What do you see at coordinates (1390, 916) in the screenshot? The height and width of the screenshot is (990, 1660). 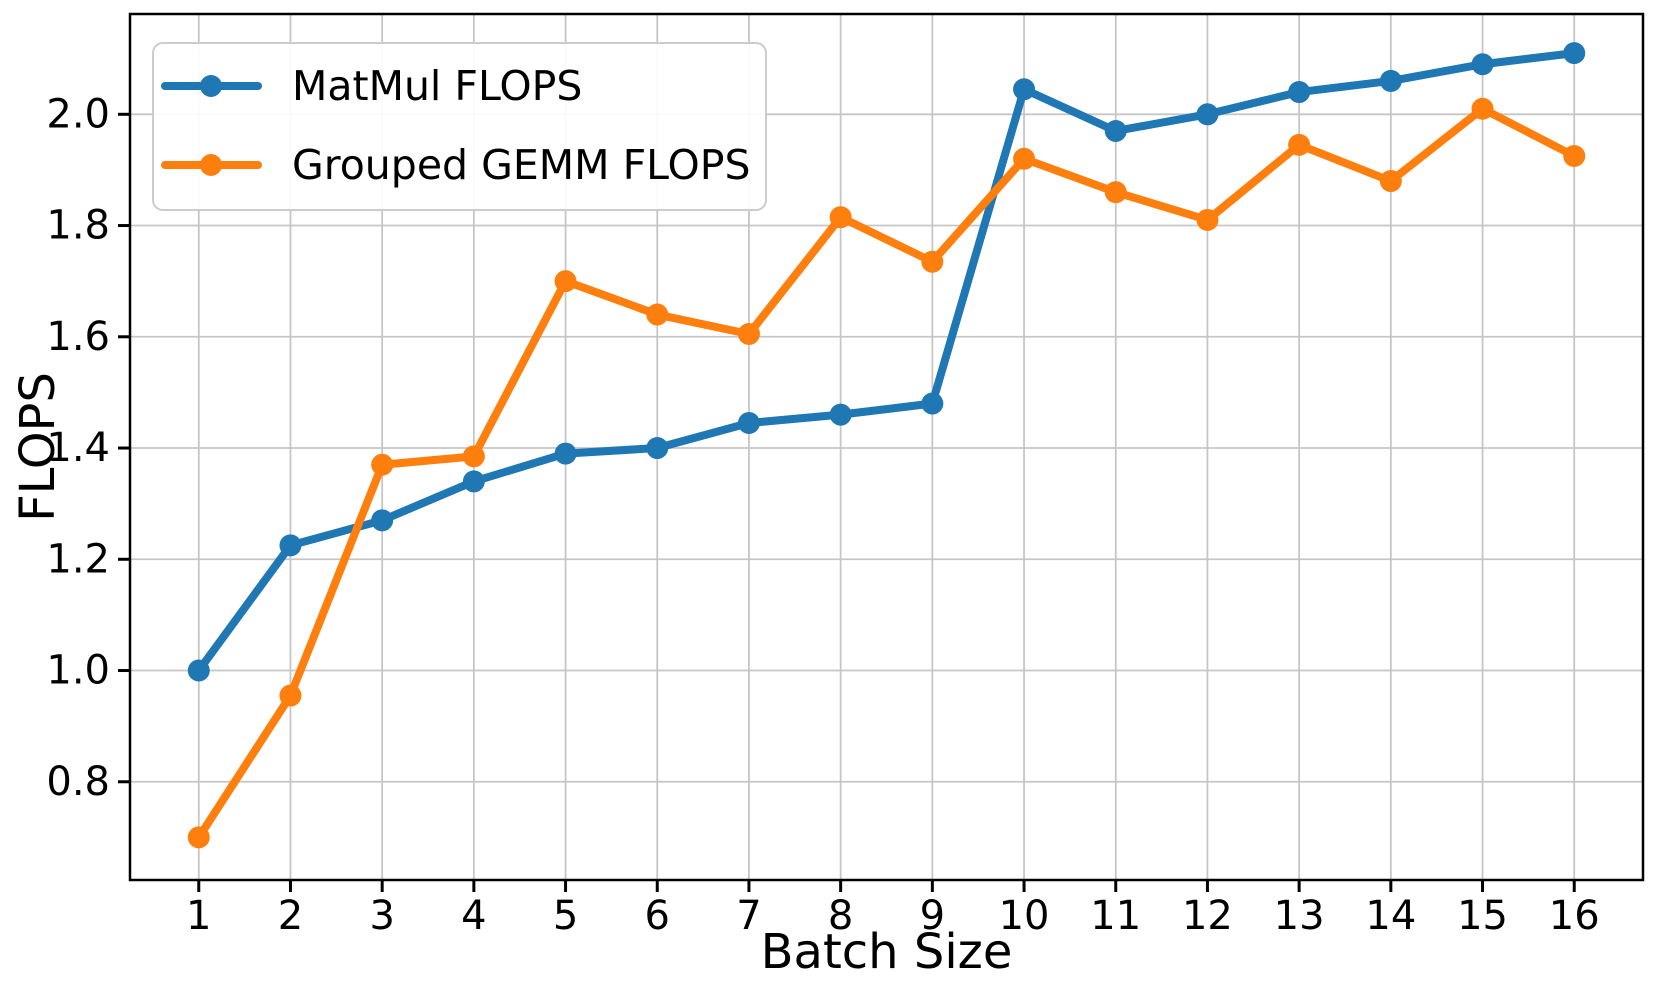 I see `x-tick-label: 14` at bounding box center [1390, 916].